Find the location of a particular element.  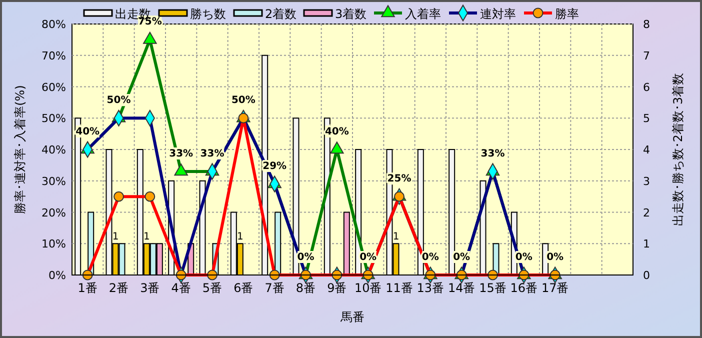

x-tick-label: 10番 is located at coordinates (368, 288).